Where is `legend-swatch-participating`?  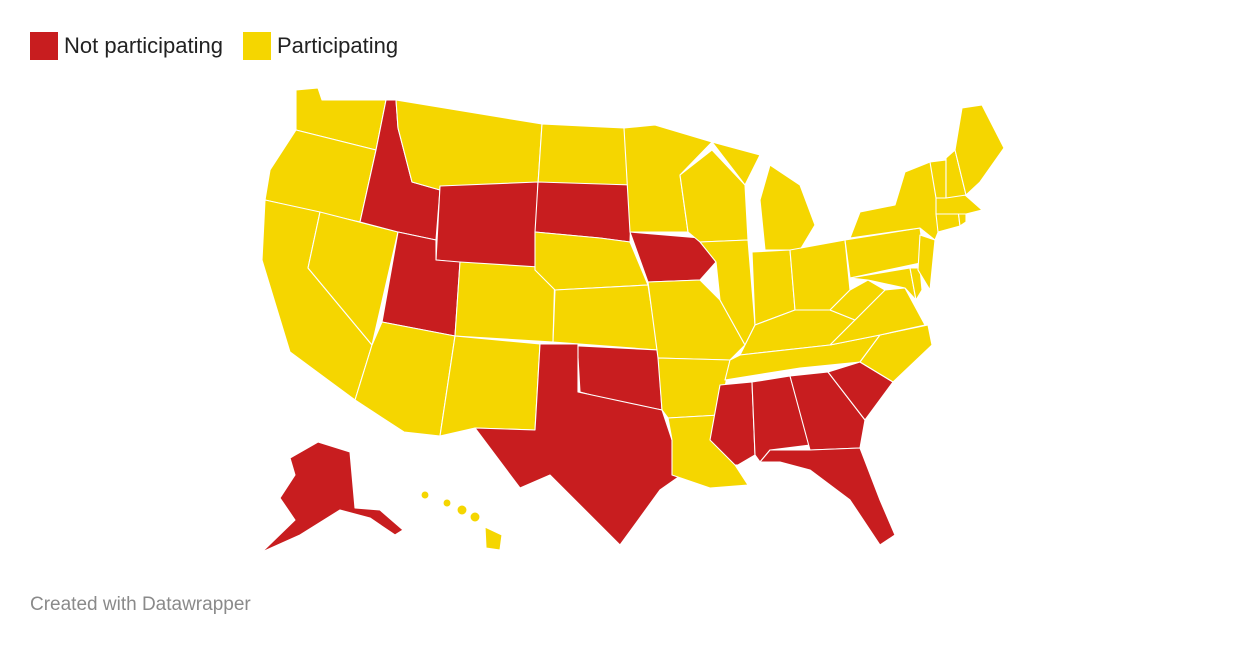
legend-swatch-participating is located at coordinates (256, 46).